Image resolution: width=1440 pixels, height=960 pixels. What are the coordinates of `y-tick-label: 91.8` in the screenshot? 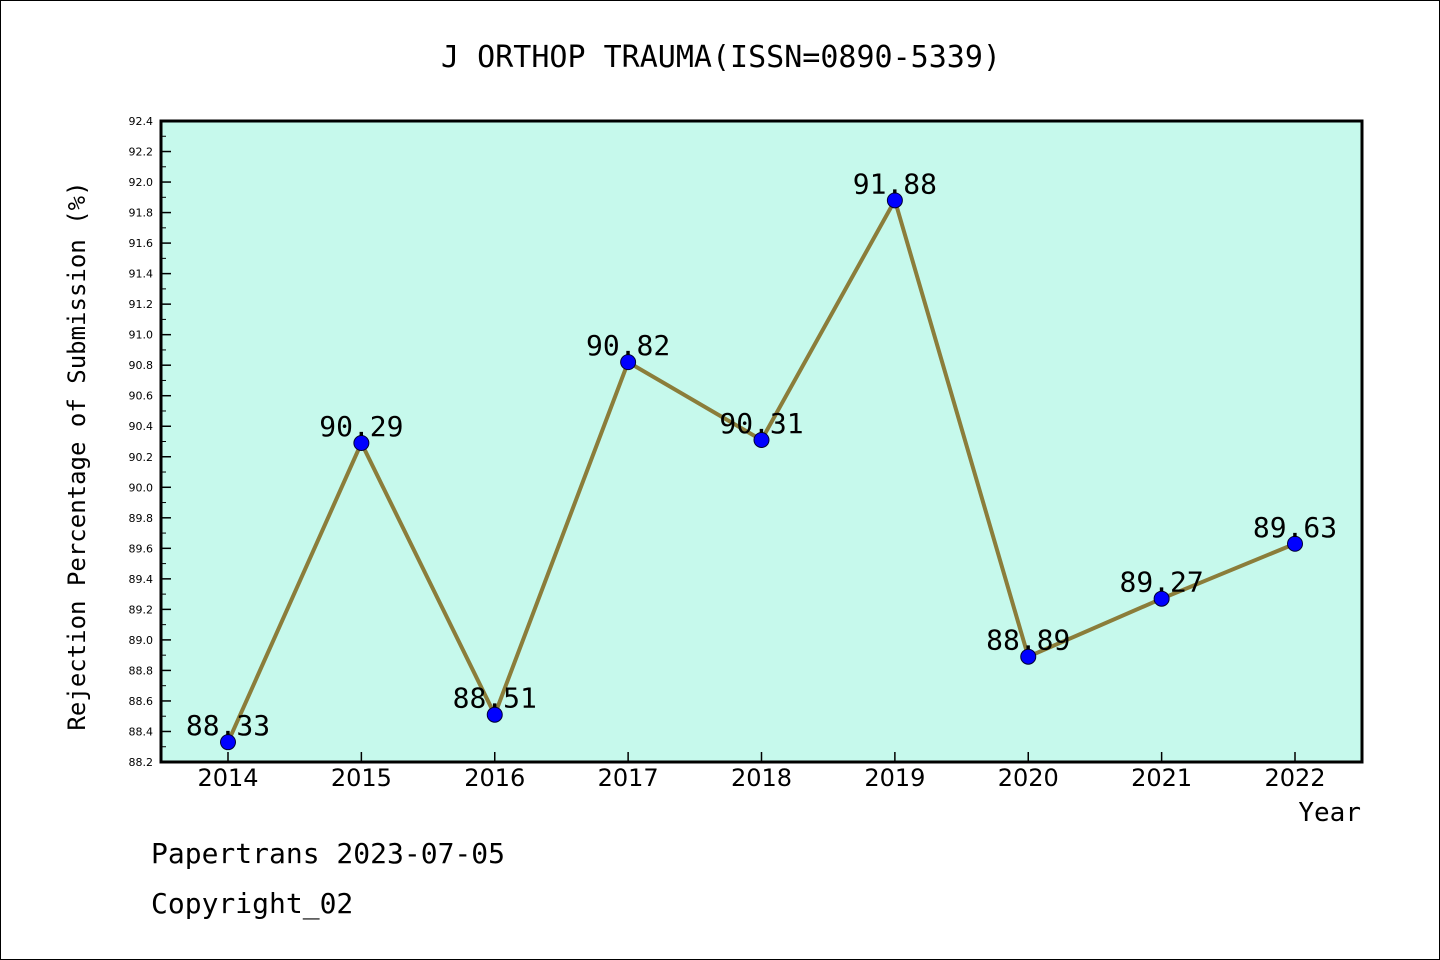 It's located at (141, 213).